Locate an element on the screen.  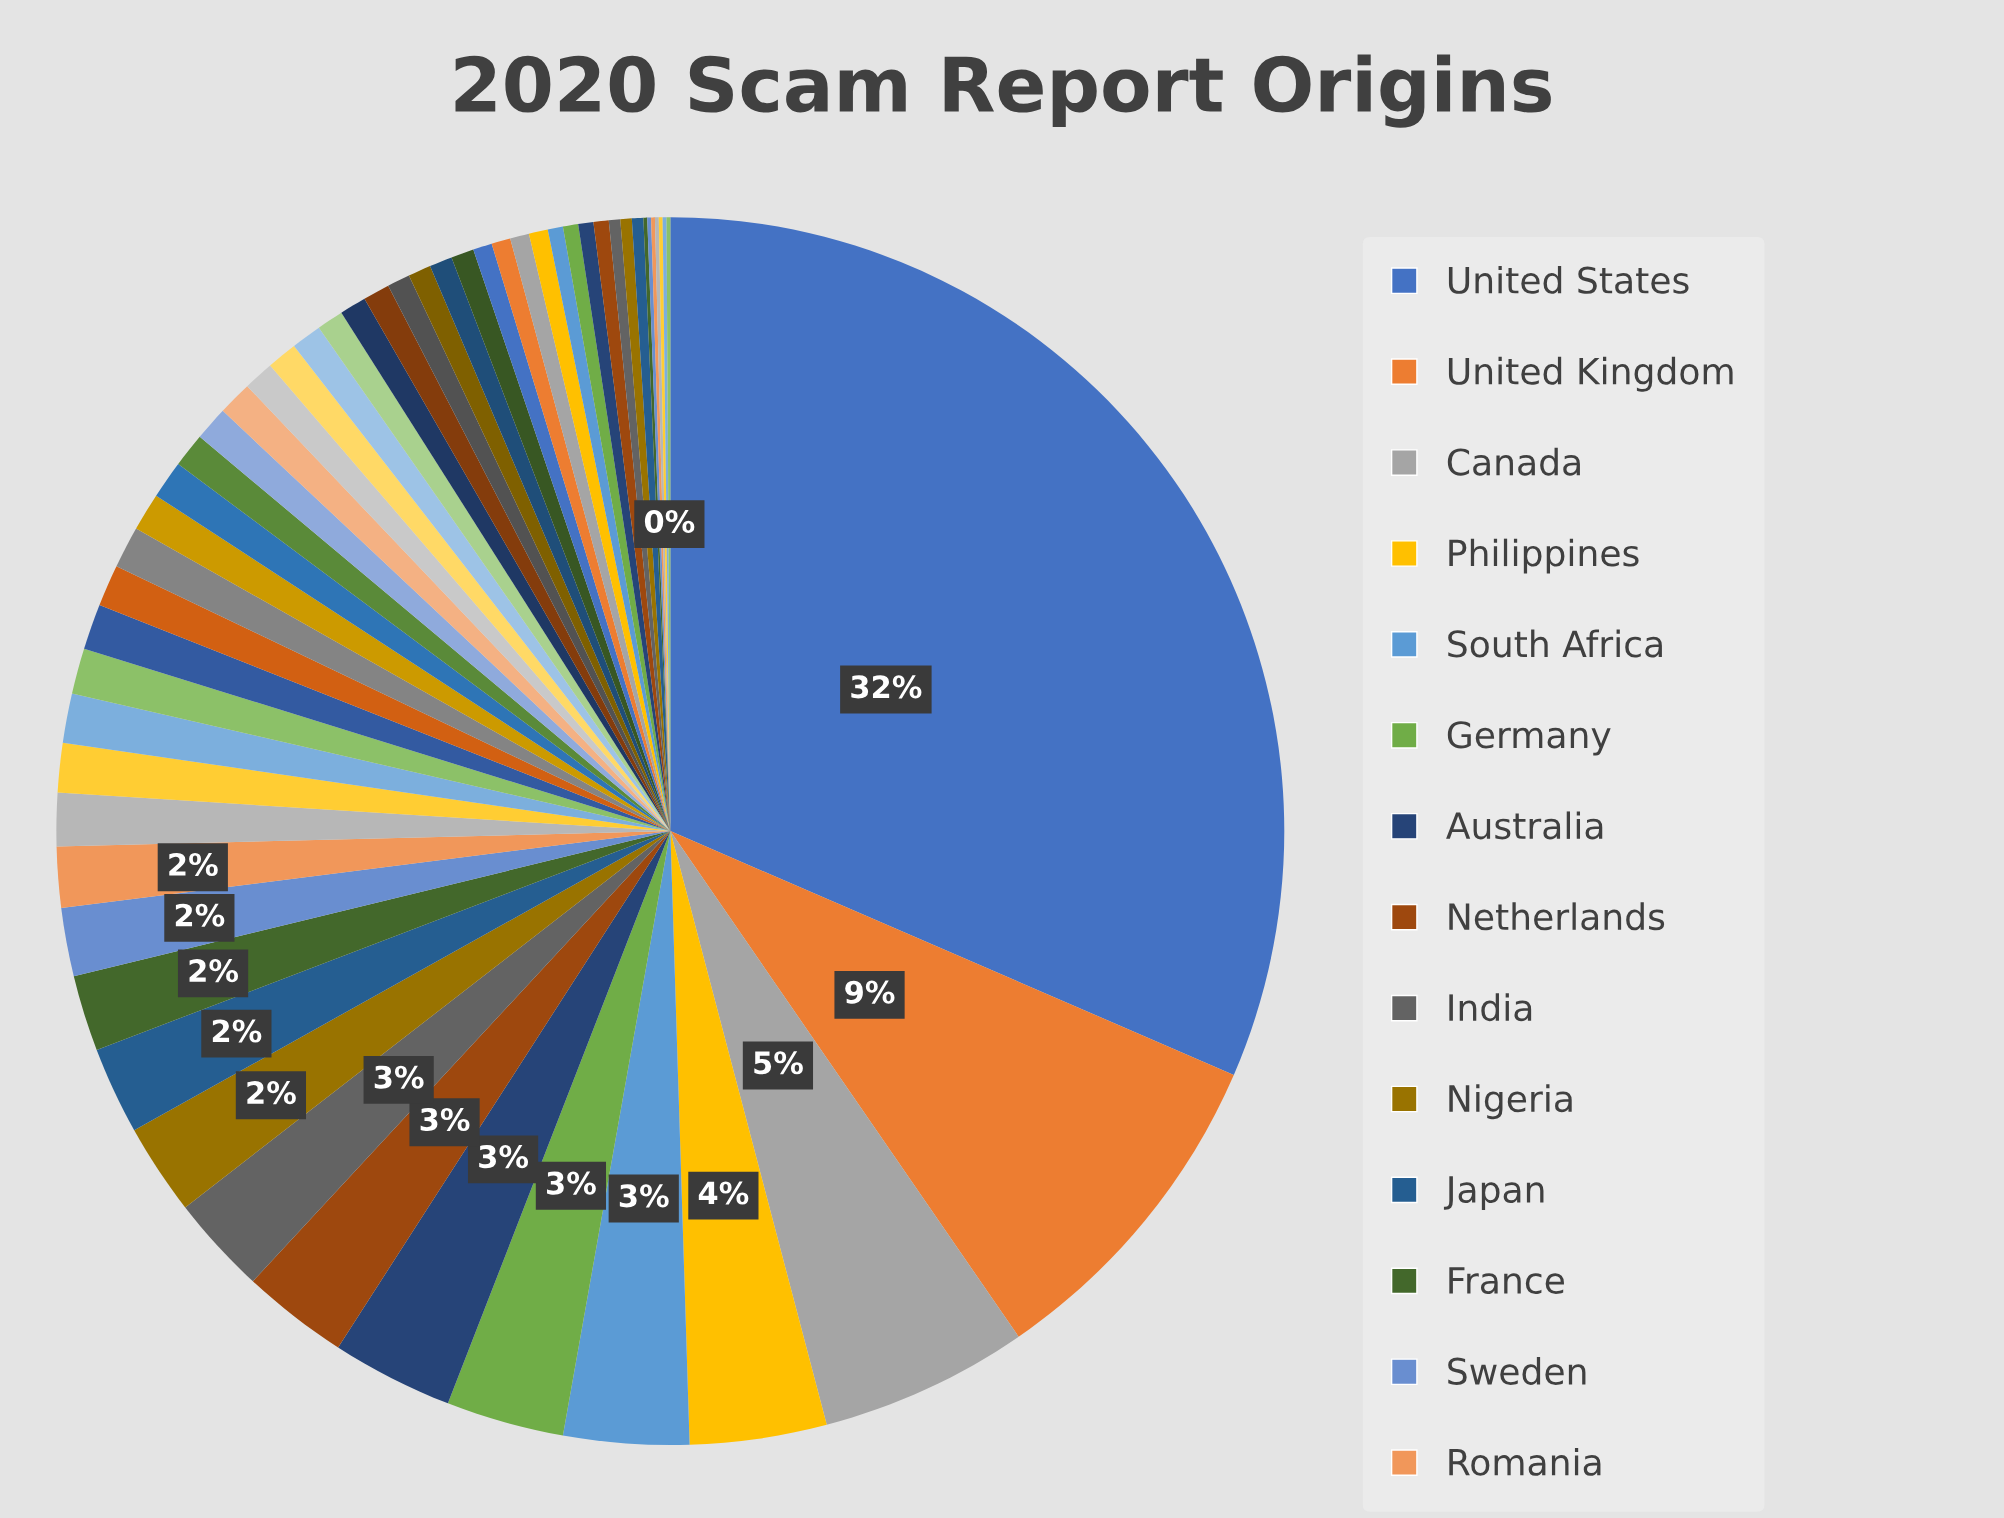
legend-label: United Kingdom is located at coordinates (1590, 374).